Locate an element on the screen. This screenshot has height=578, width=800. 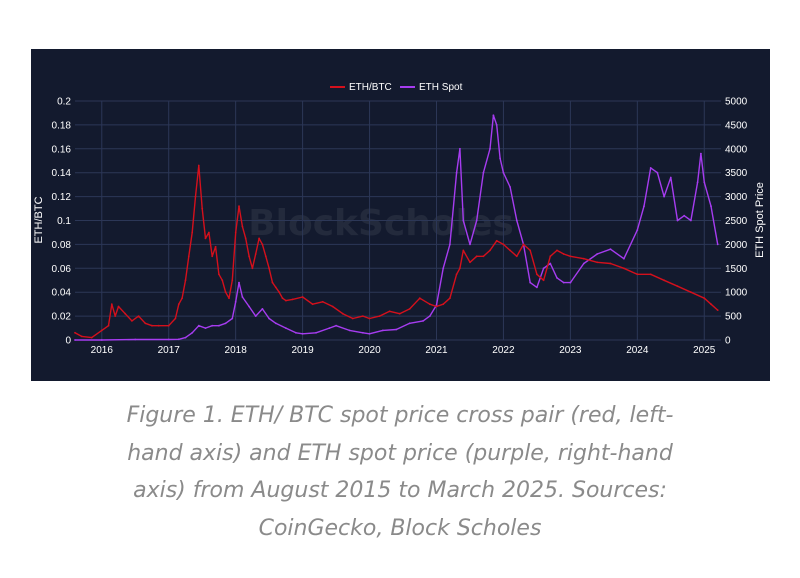
x-tick-label: 2025 is located at coordinates (704, 350).